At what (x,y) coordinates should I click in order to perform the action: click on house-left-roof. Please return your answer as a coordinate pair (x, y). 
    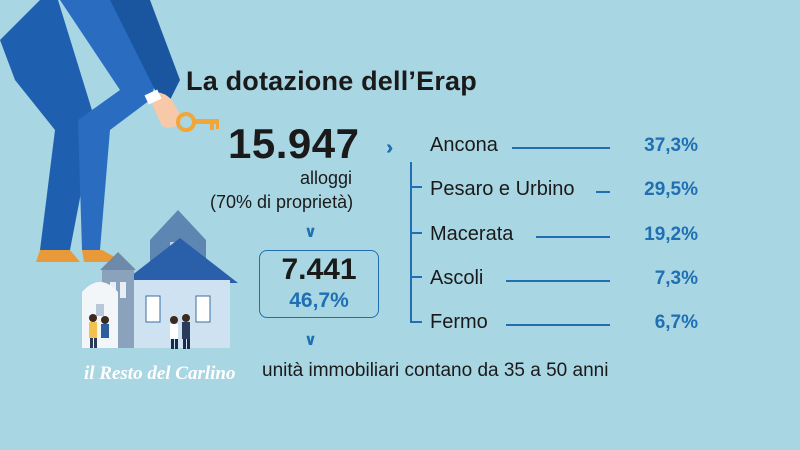
    Looking at the image, I should click on (118, 261).